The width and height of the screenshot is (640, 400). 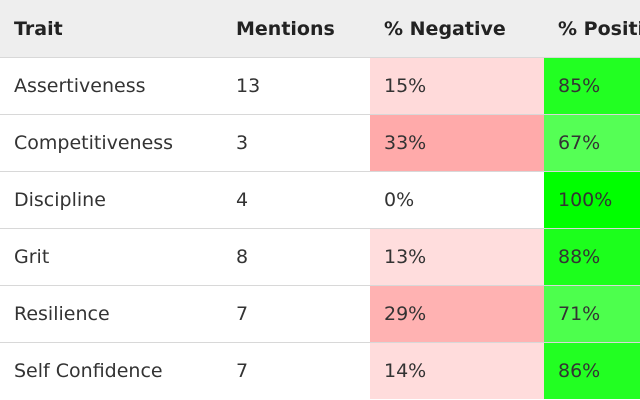 I want to click on row: Competitiveness 3 33% 67%, so click(x=320, y=143).